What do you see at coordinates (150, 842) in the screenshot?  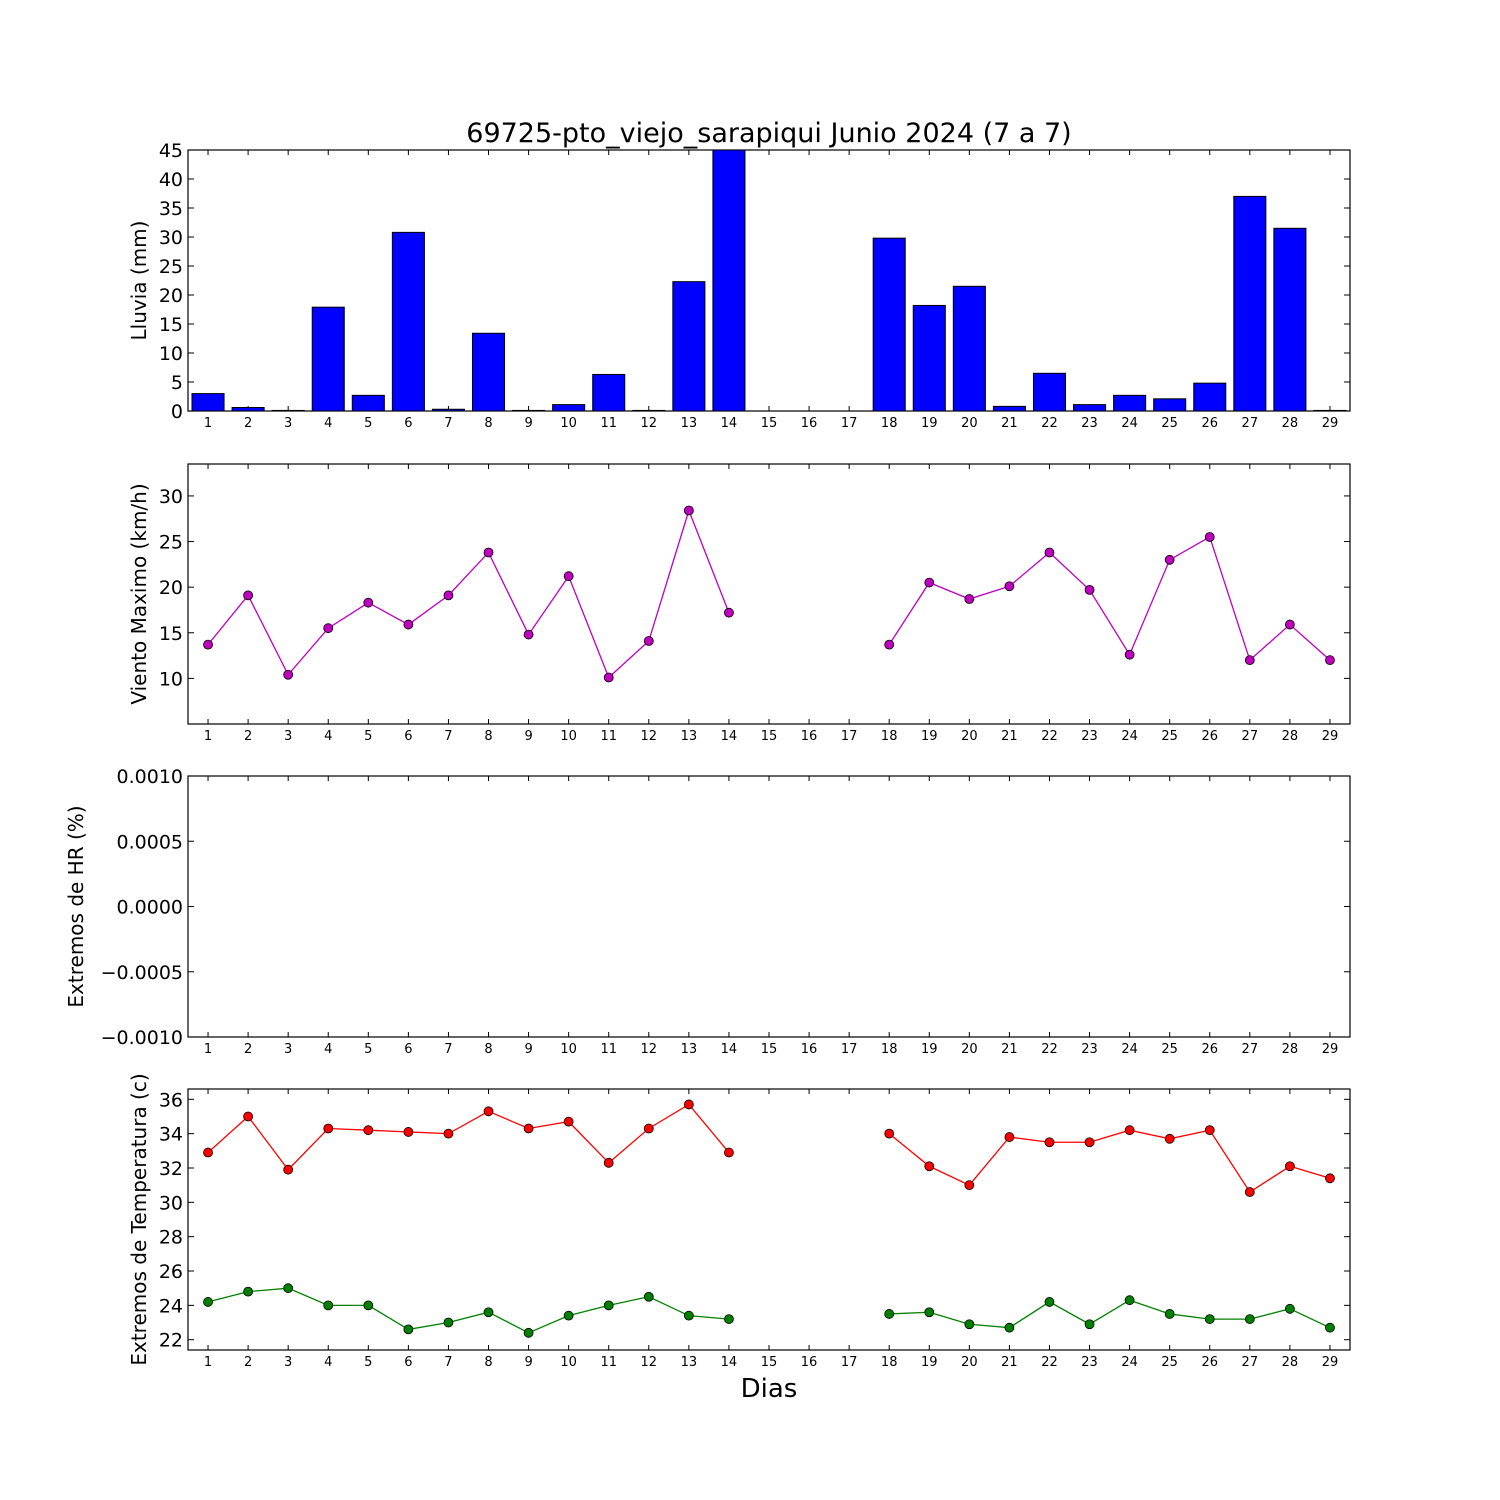 I see `humidity-y-tick-label: 0.0005` at bounding box center [150, 842].